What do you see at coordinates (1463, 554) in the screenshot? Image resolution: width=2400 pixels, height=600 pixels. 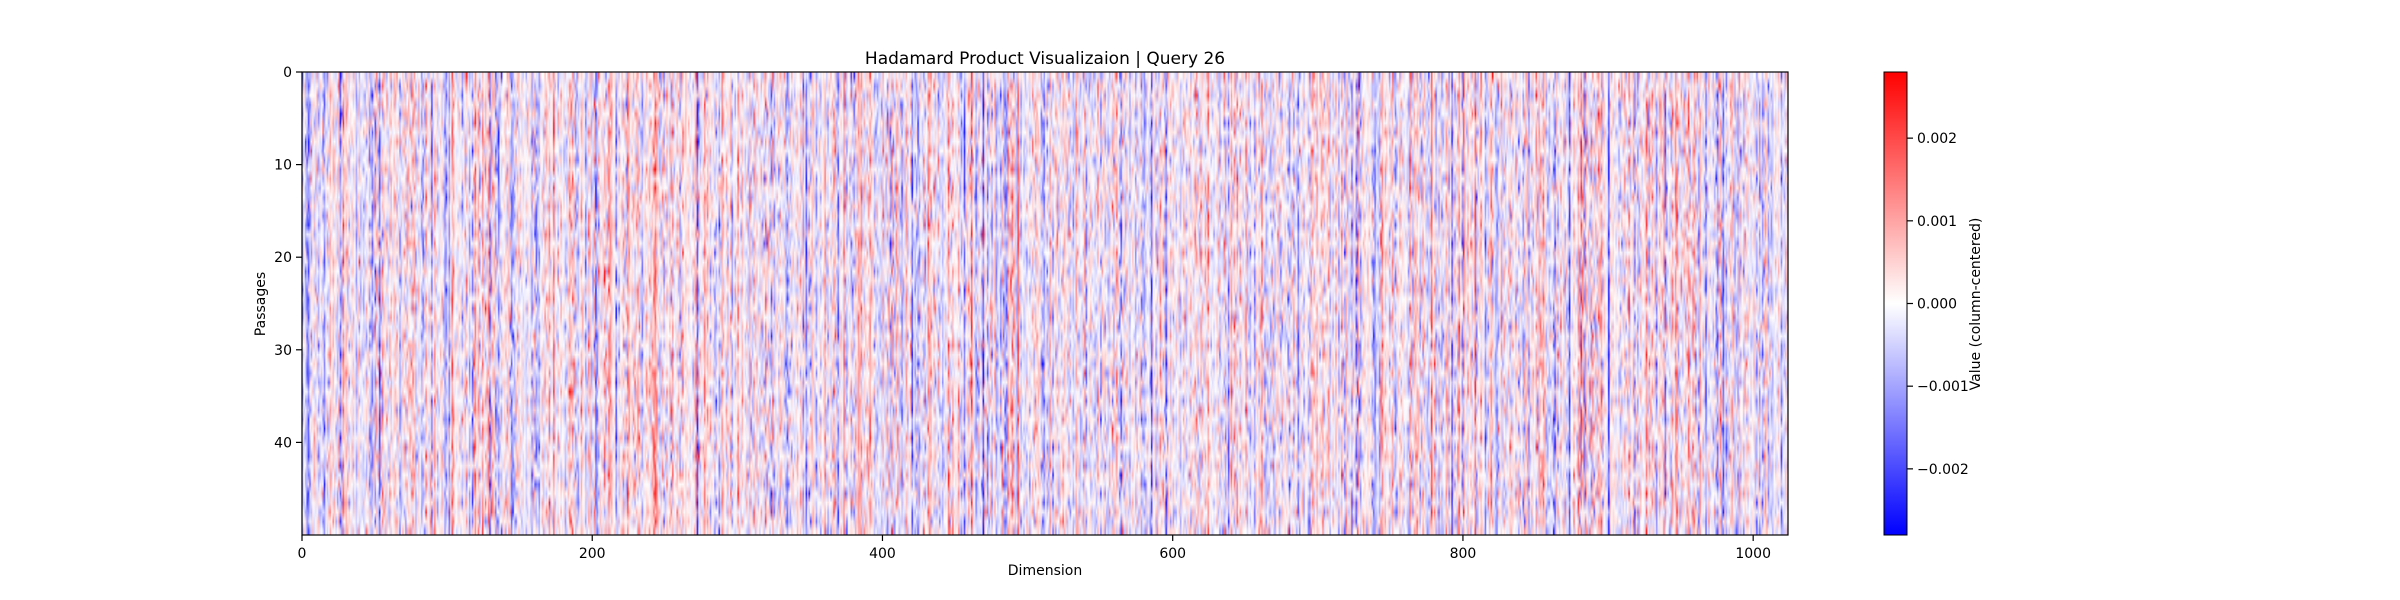 I see `x-tick-label: 800` at bounding box center [1463, 554].